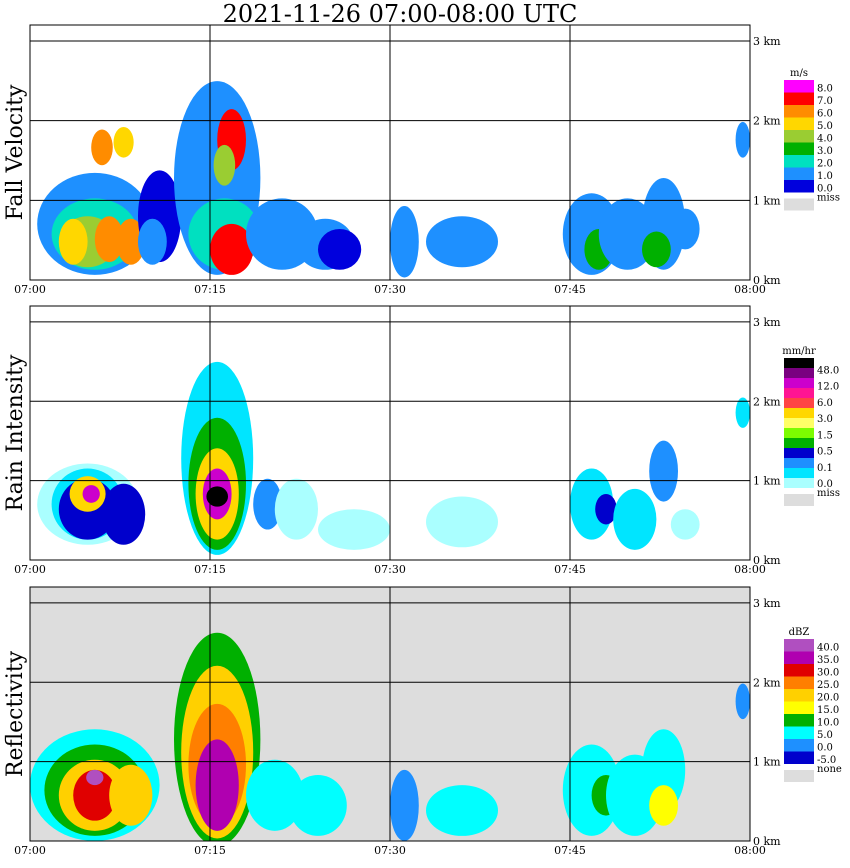 The image size is (850, 868). What do you see at coordinates (828, 387) in the screenshot?
I see `legend-label: 12.0` at bounding box center [828, 387].